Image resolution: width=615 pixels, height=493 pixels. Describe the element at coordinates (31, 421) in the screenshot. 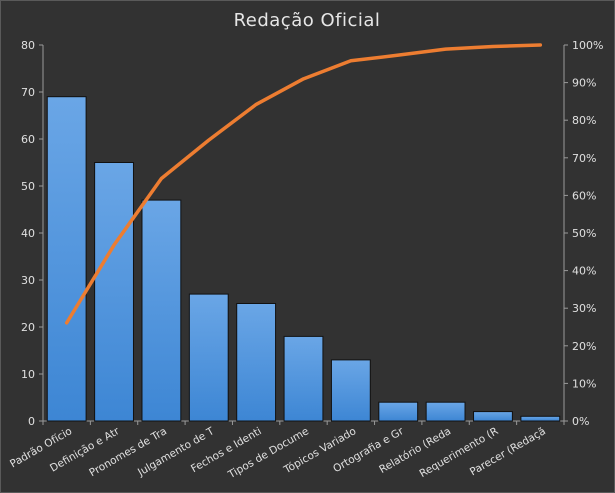

I see `y-tick-label-left: 0` at that location.